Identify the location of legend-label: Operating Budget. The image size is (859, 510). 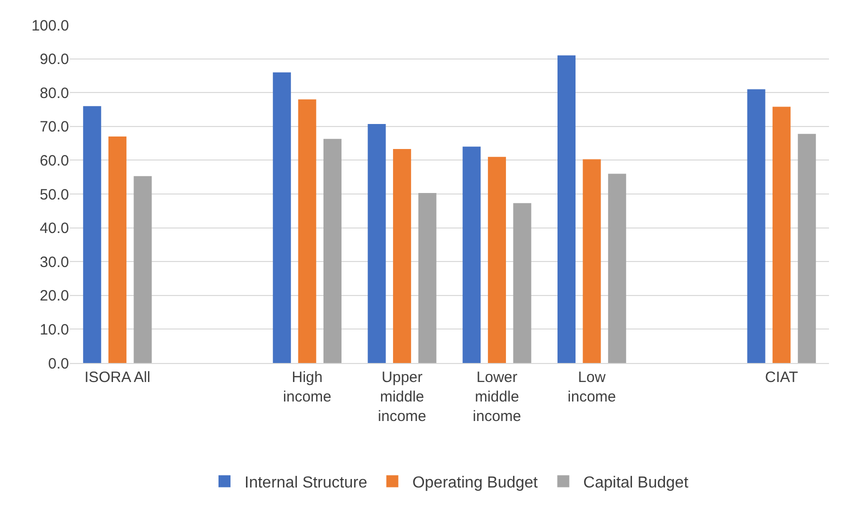
(475, 483).